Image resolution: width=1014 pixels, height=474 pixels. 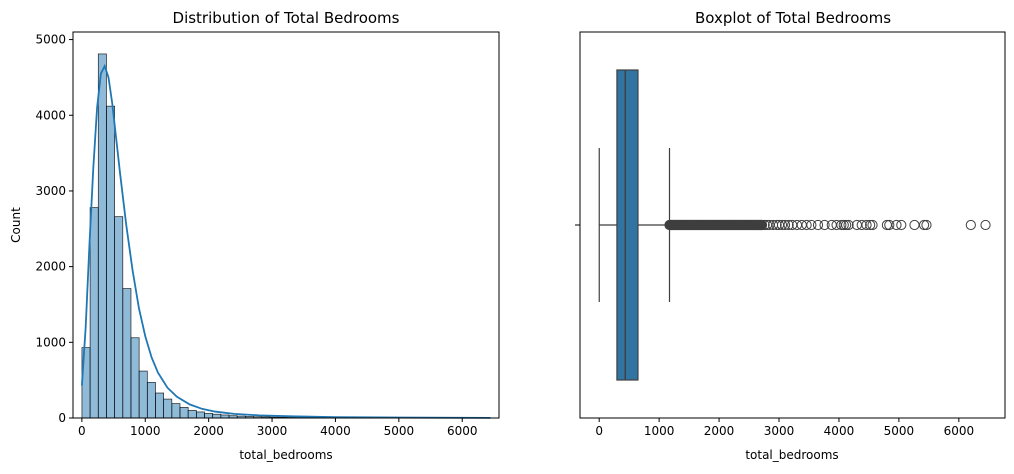 I want to click on interquartile-box, so click(x=627, y=225).